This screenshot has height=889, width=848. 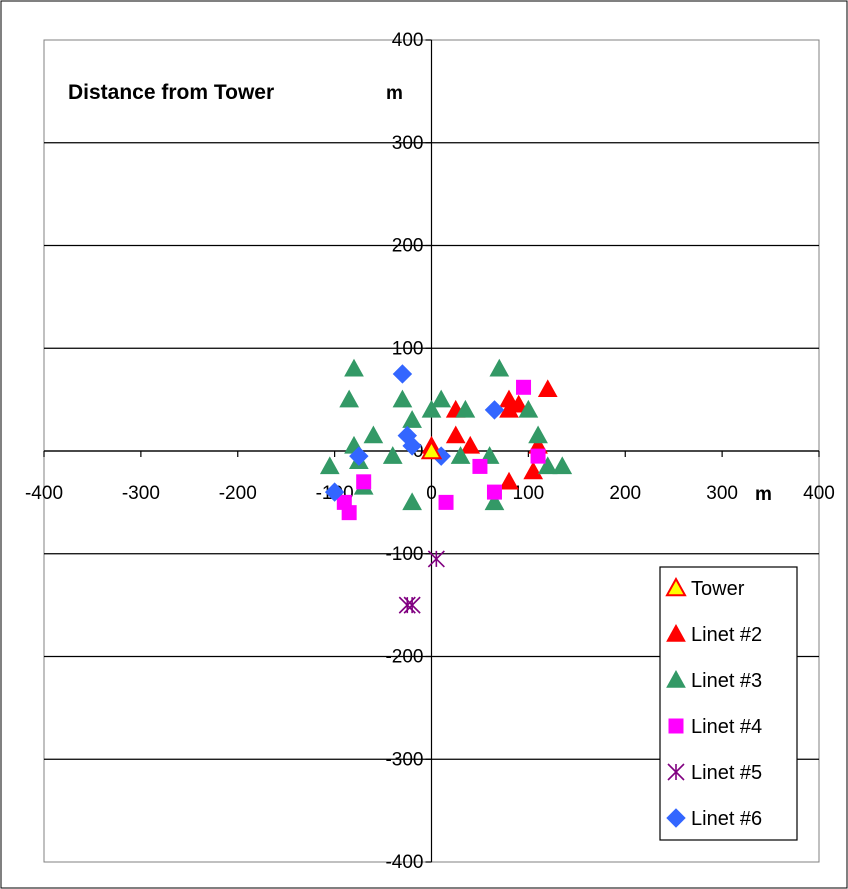 I want to click on x-tick-label: 100, so click(x=529, y=493).